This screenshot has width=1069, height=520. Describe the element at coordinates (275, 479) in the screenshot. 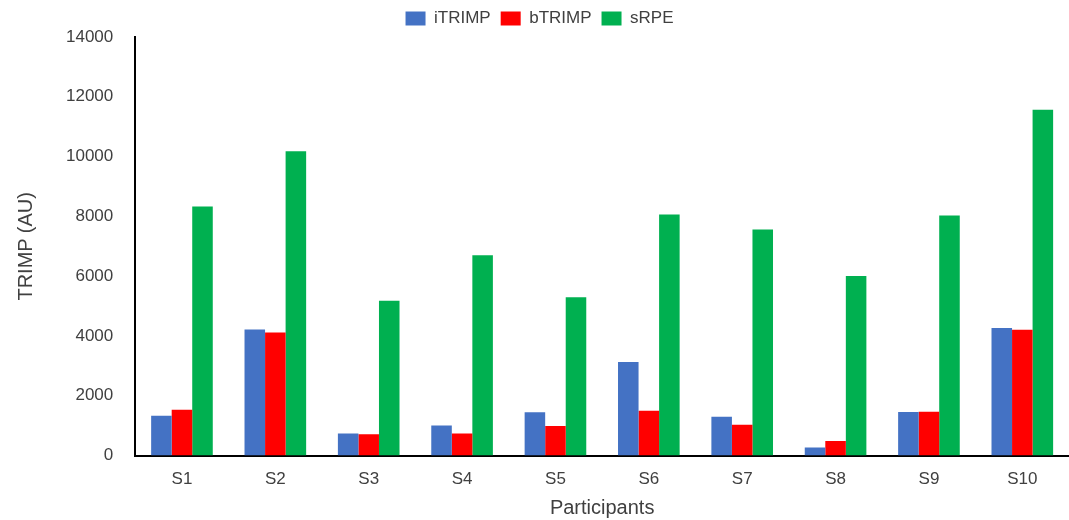

I see `x-tick-label: S2` at that location.